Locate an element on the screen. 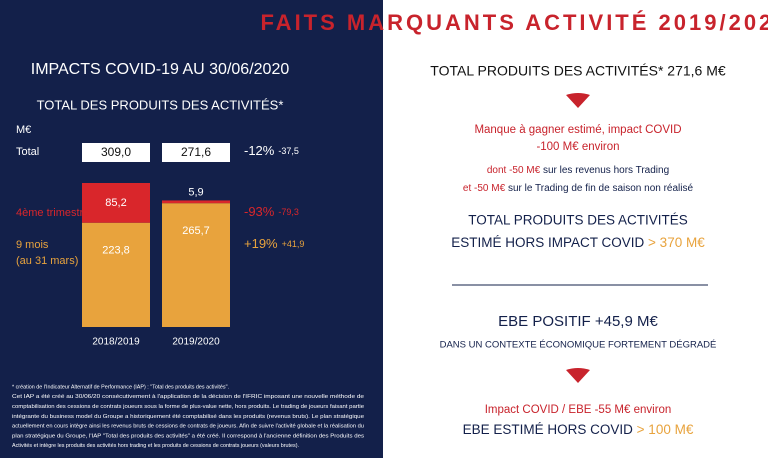 Image resolution: width=768 pixels, height=463 pixels. ebe-estimate-value: > 100 M€ is located at coordinates (663, 429).